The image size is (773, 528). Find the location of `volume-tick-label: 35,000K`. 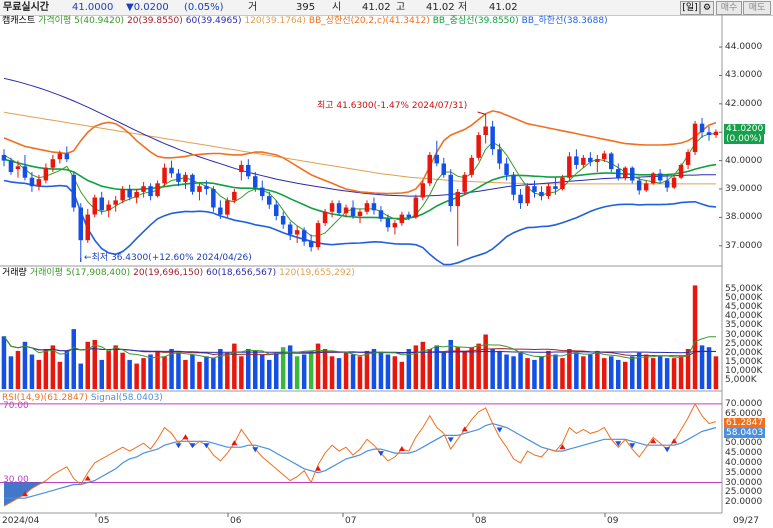

volume-tick-label: 35,000K is located at coordinates (744, 325).